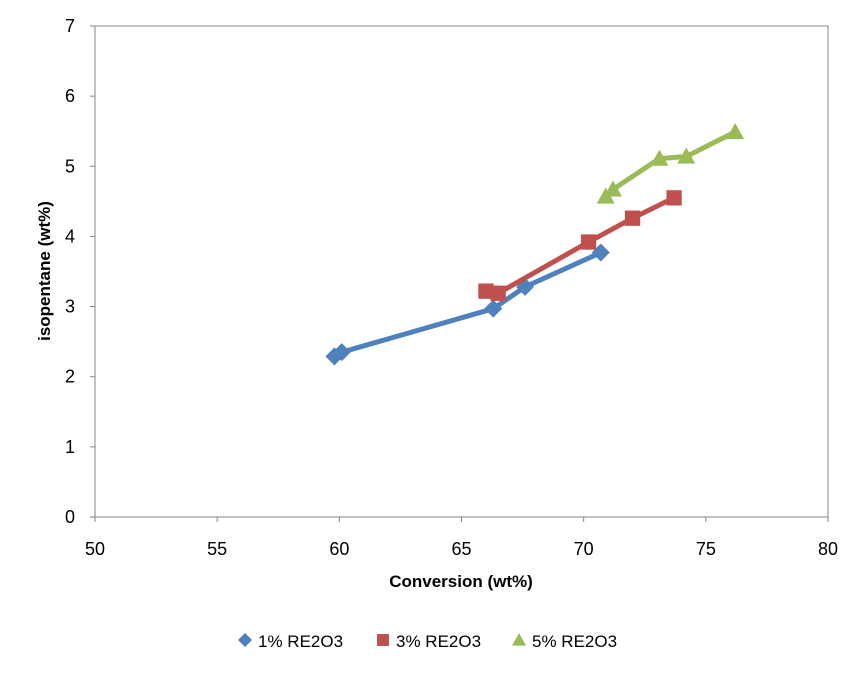 The width and height of the screenshot is (865, 676). What do you see at coordinates (706, 549) in the screenshot?
I see `x-tick-label: 75` at bounding box center [706, 549].